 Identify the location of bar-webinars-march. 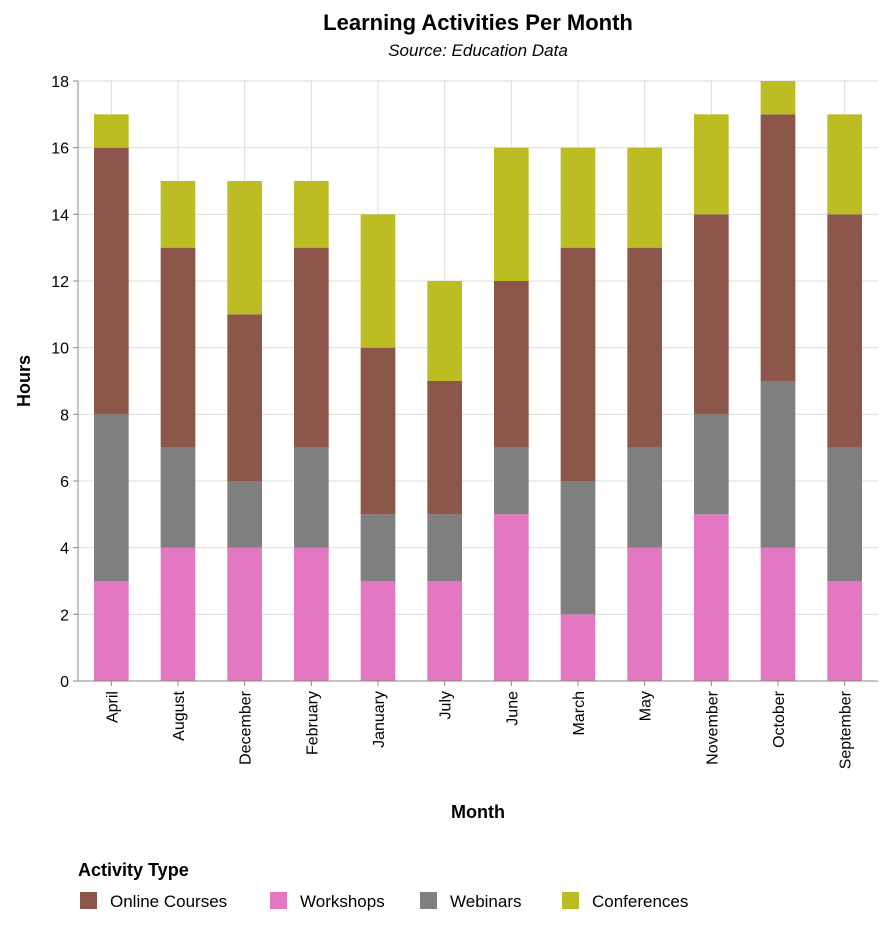
(578, 548).